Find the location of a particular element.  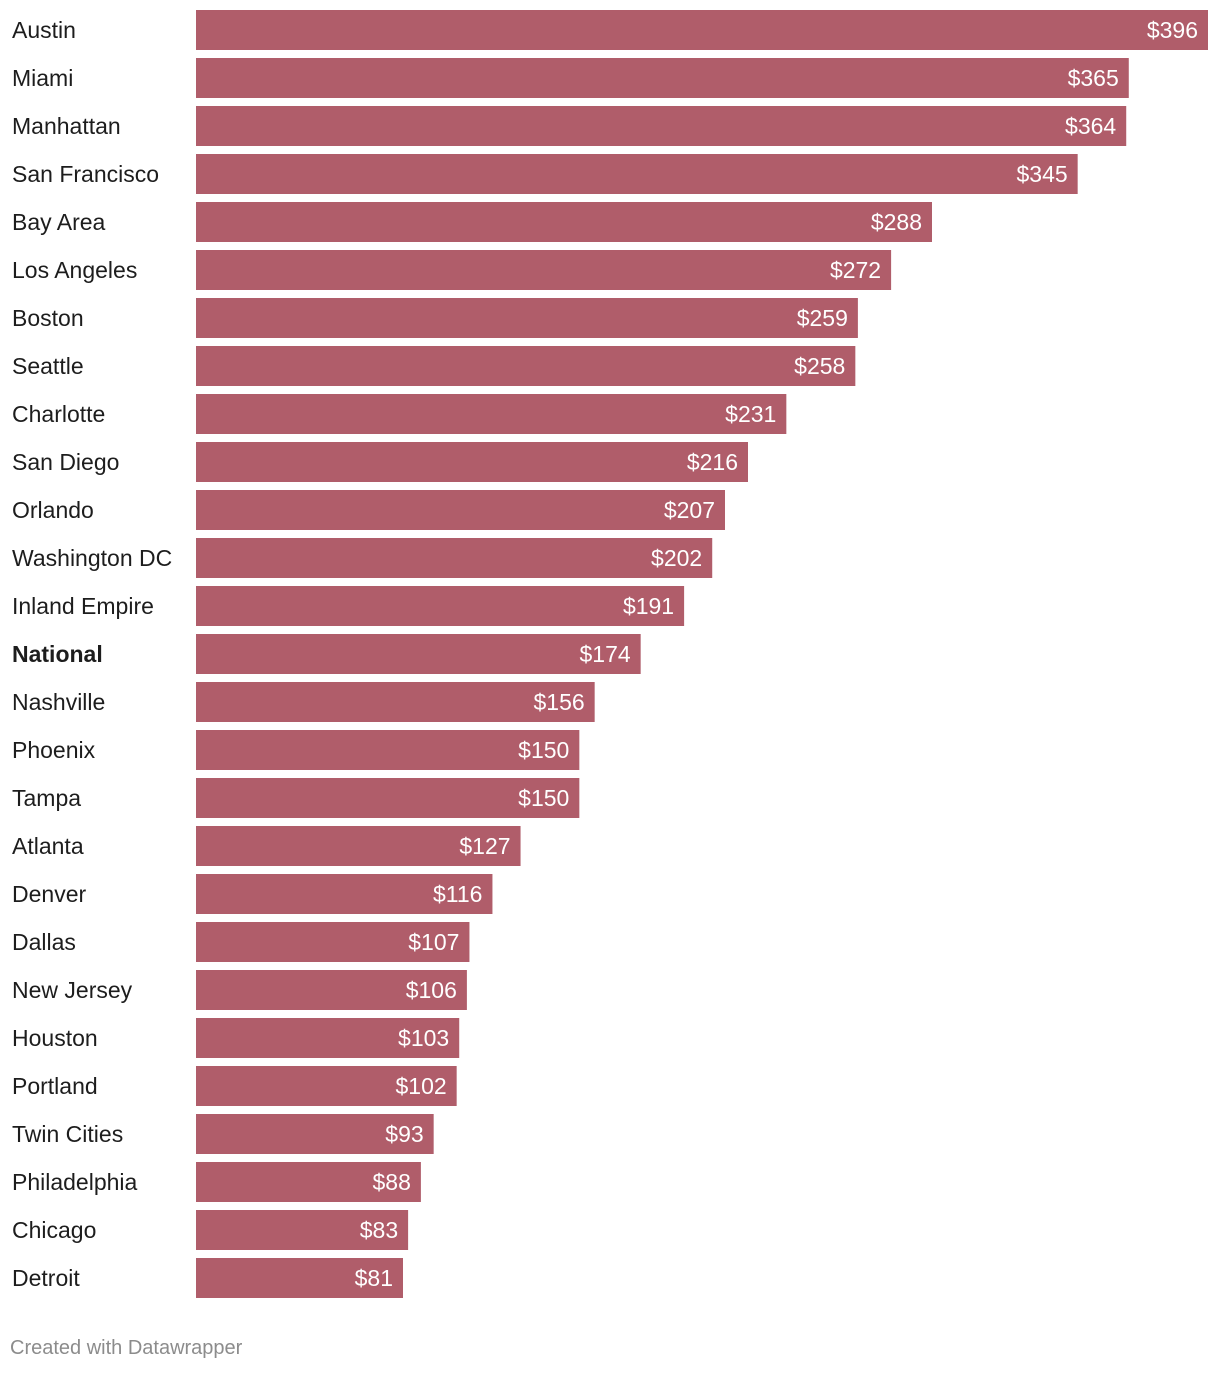

category-label: Nashville is located at coordinates (58, 702).